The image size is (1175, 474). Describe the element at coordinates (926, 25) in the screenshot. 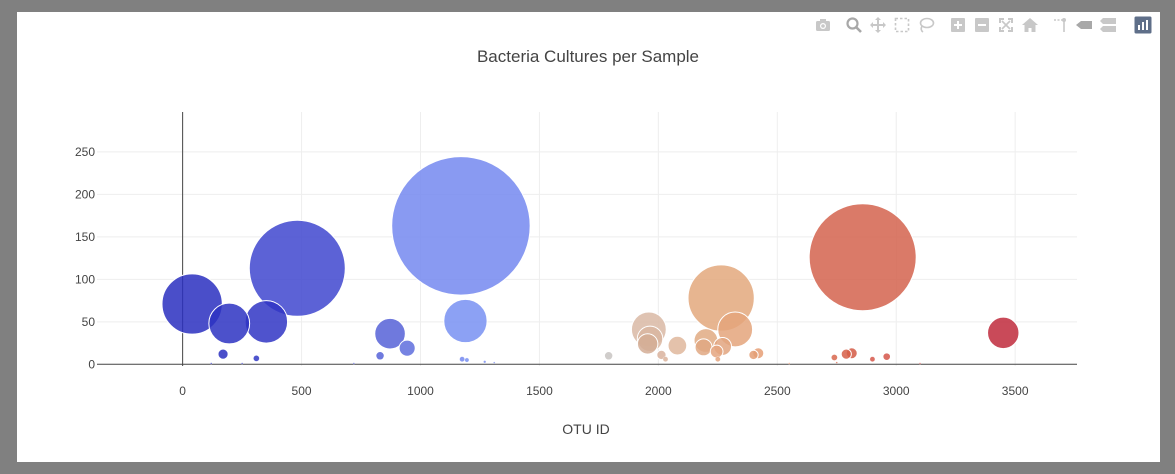

I see `lasso-select-icon` at that location.